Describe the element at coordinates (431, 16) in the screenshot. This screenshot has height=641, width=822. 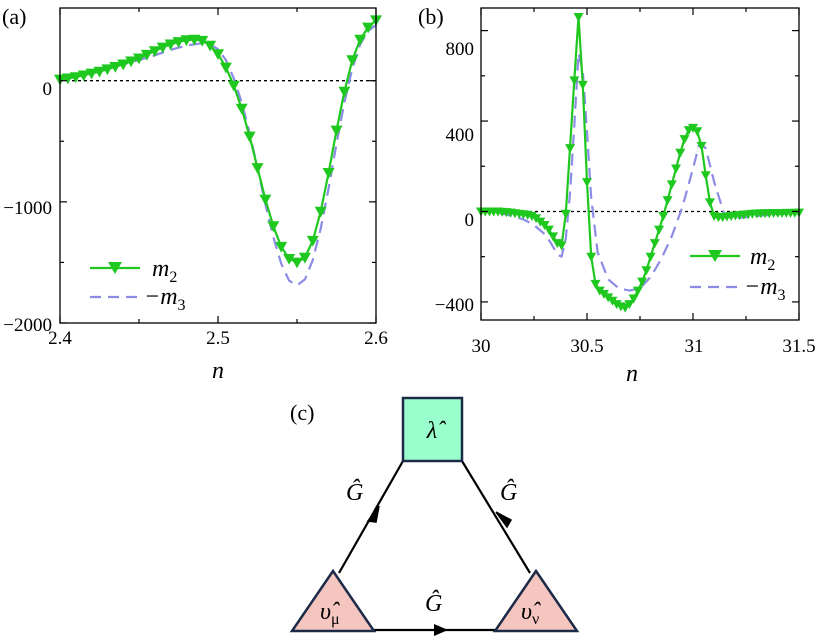
I see `panel-b-label: (b)` at that location.